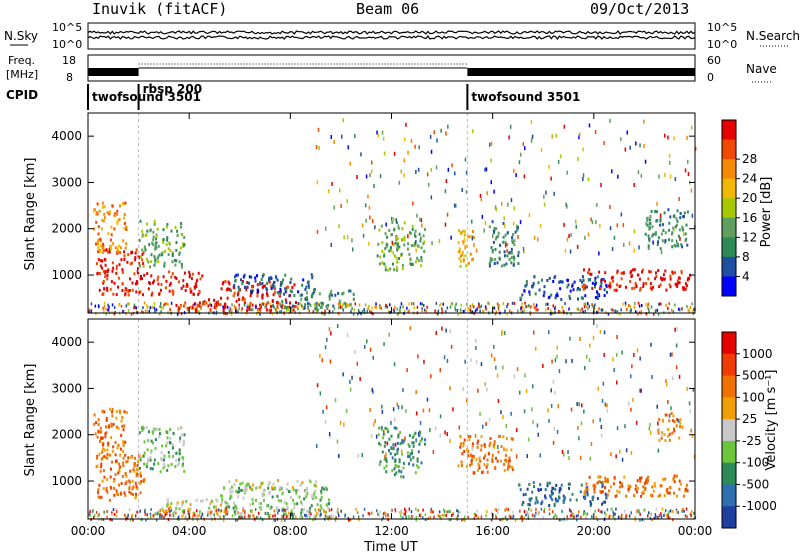 The image size is (800, 554). I want to click on nsky-tick-bottom: 10^0, so click(67, 44).